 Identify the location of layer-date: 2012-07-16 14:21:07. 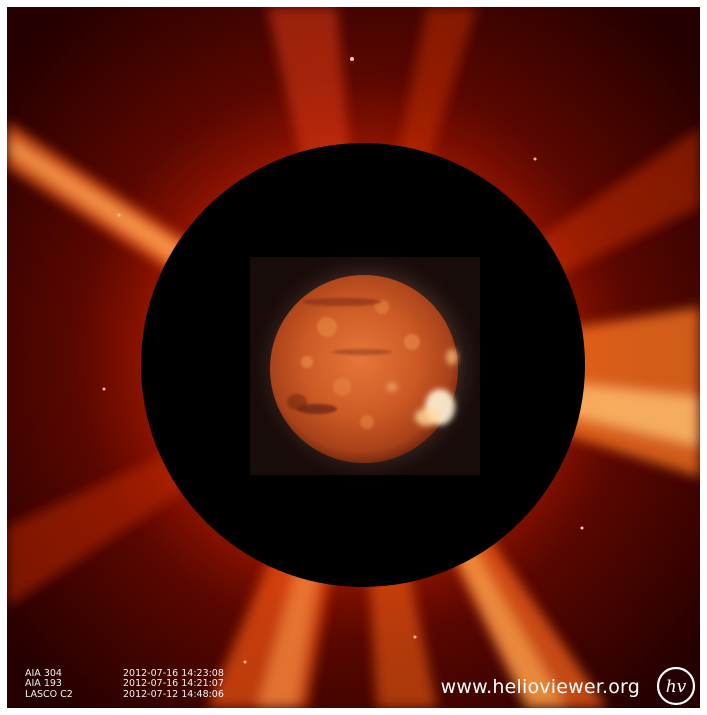
(173, 683).